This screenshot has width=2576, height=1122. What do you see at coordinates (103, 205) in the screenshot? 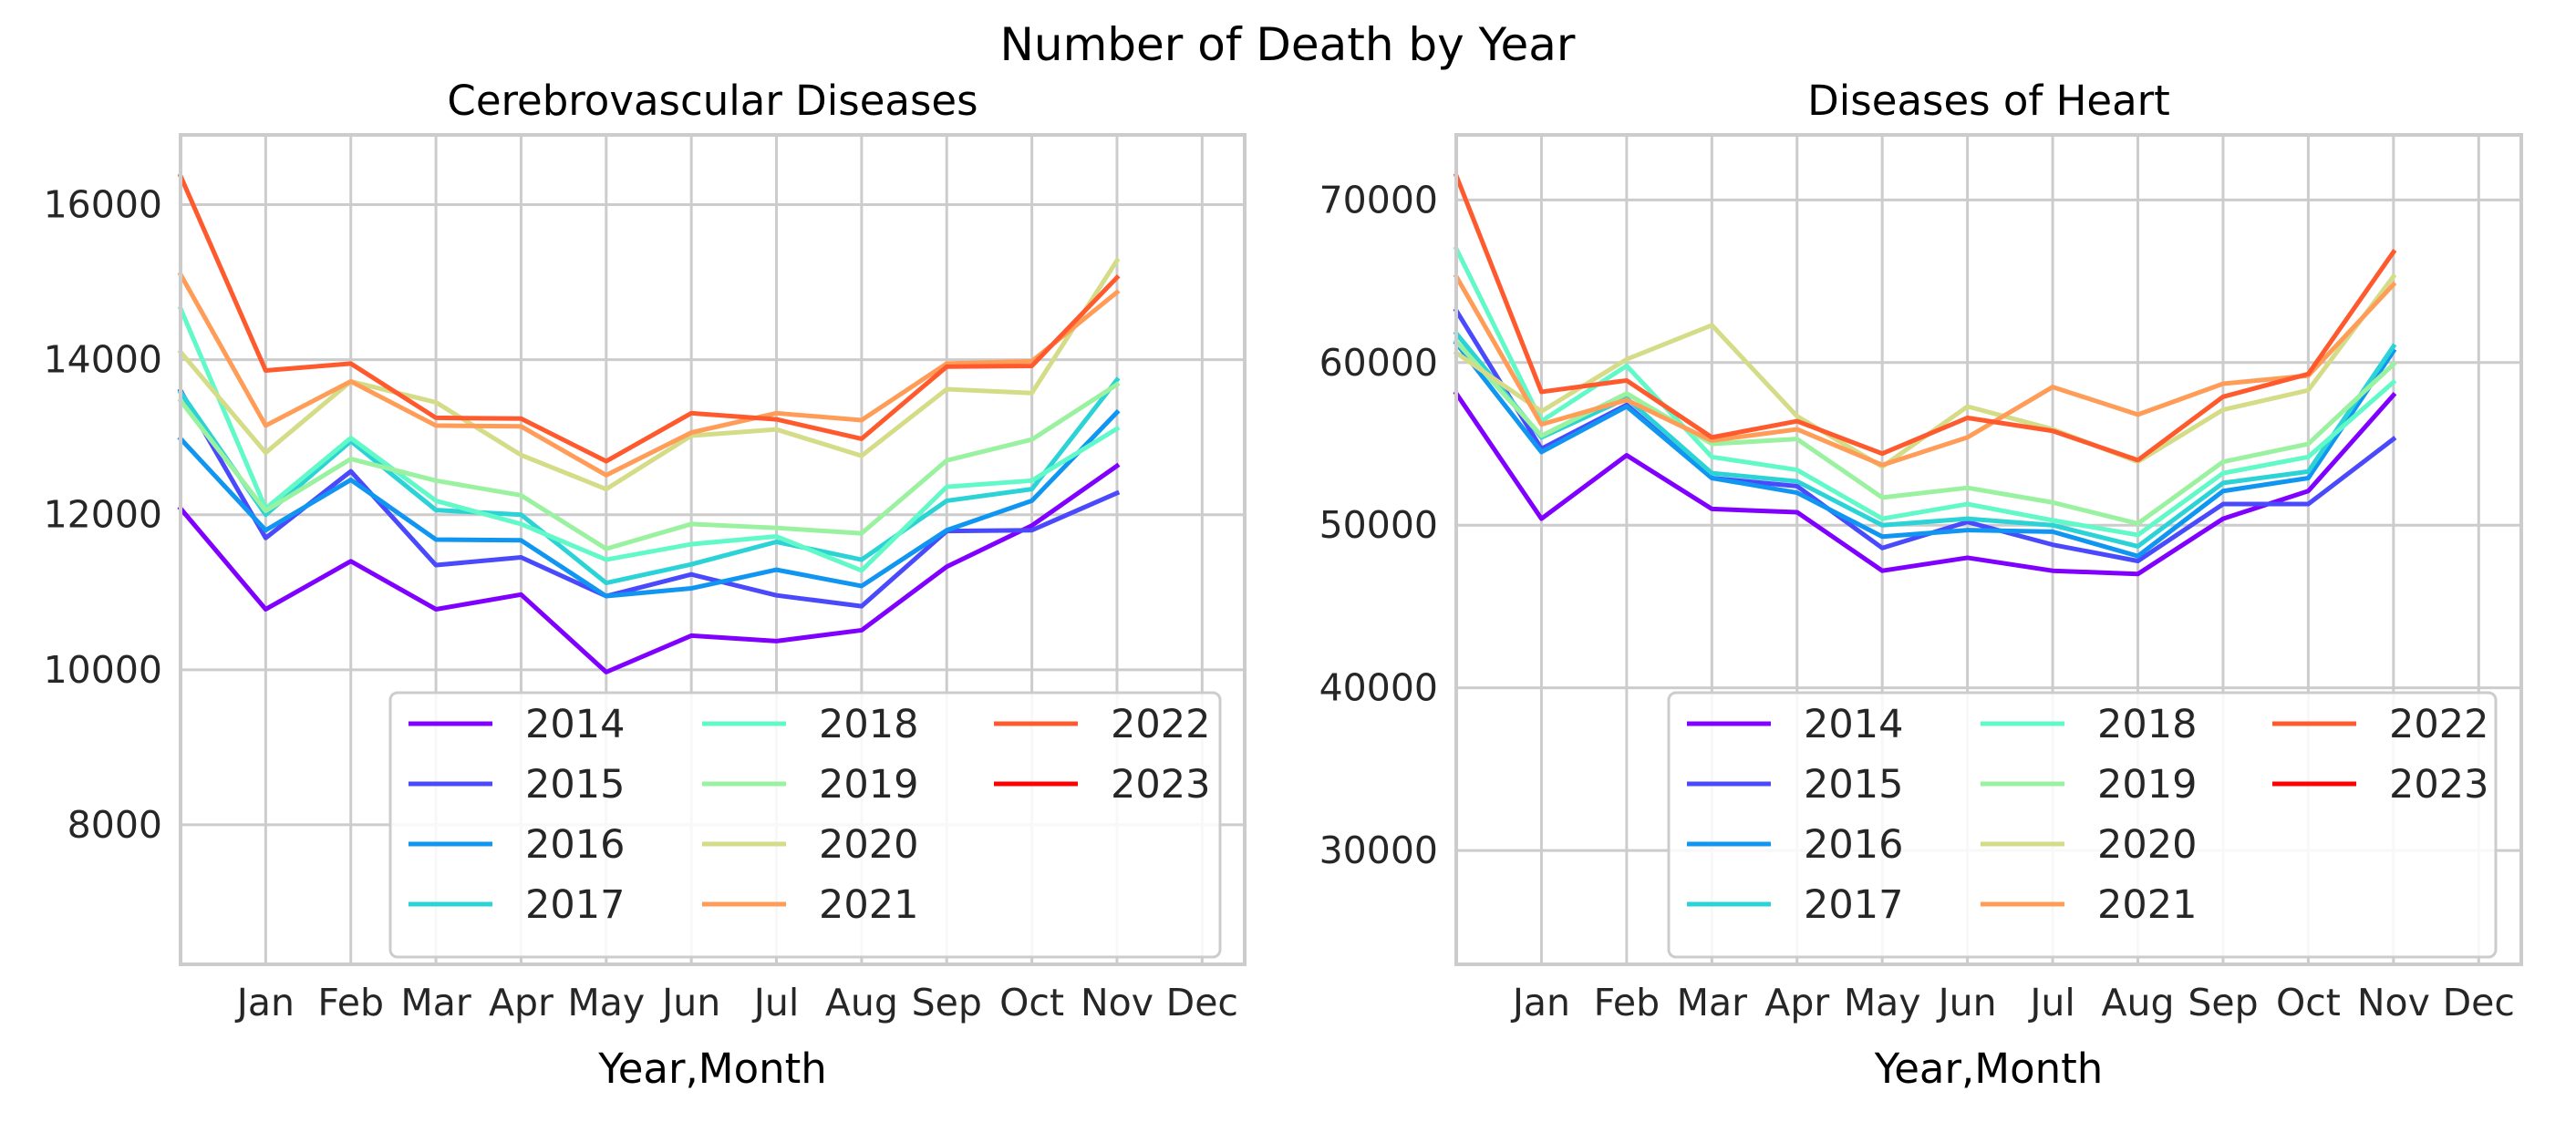
I see `y-tick-label: 16000` at bounding box center [103, 205].